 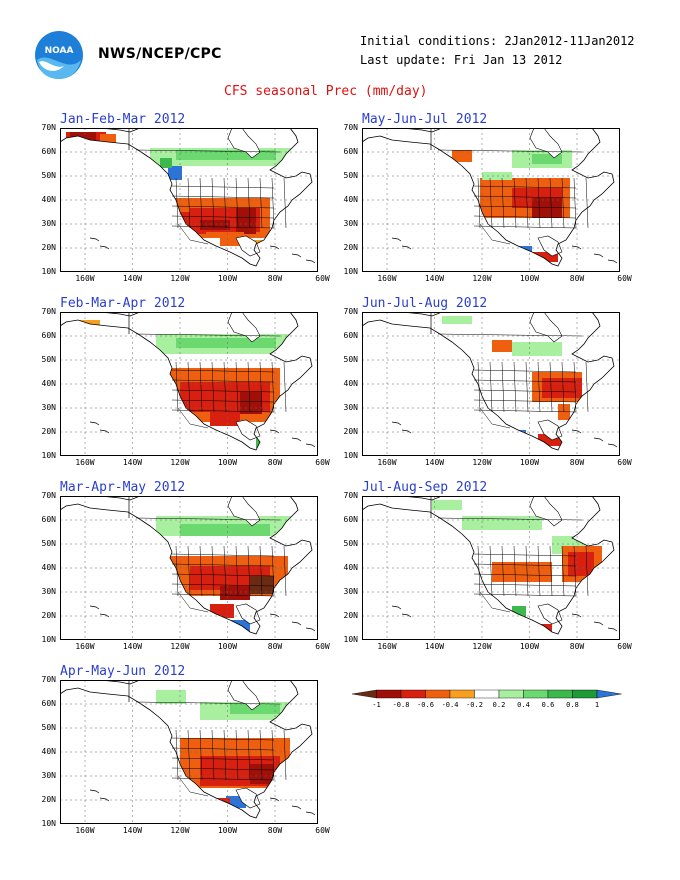 What do you see at coordinates (597, 705) in the screenshot?
I see `colorbar-label: 1` at bounding box center [597, 705].